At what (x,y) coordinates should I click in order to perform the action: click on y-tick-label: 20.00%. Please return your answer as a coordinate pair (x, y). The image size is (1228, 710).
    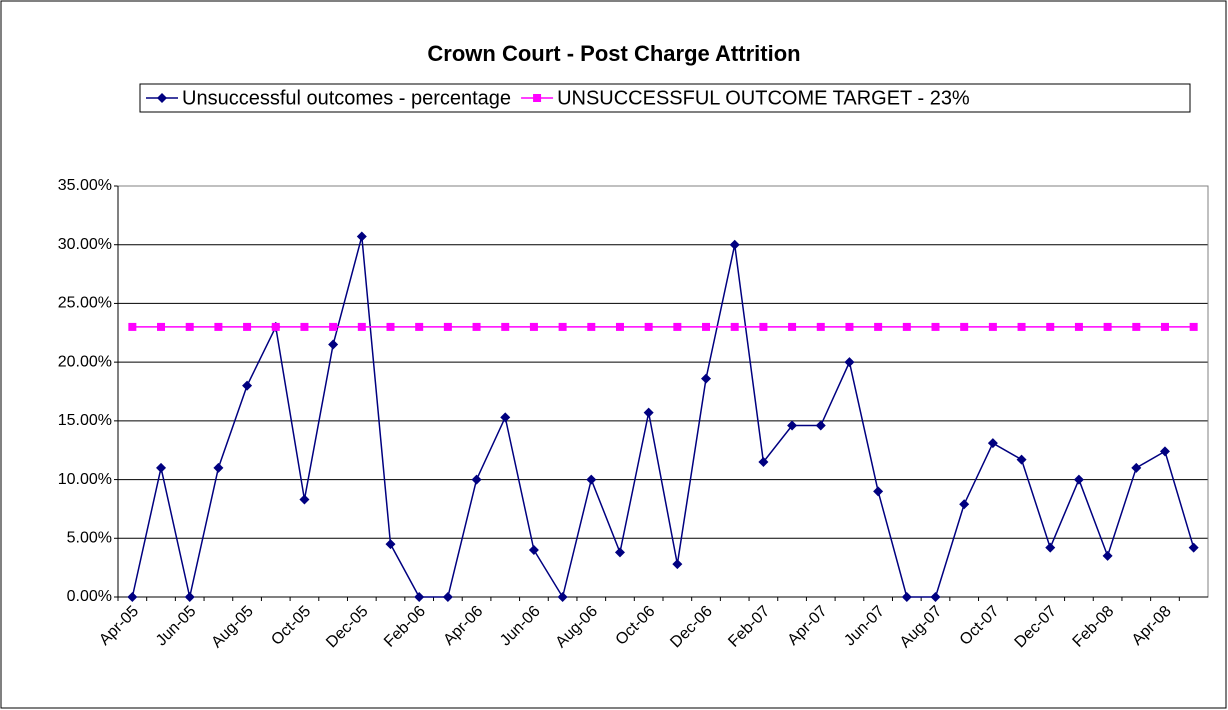
    Looking at the image, I should click on (85, 361).